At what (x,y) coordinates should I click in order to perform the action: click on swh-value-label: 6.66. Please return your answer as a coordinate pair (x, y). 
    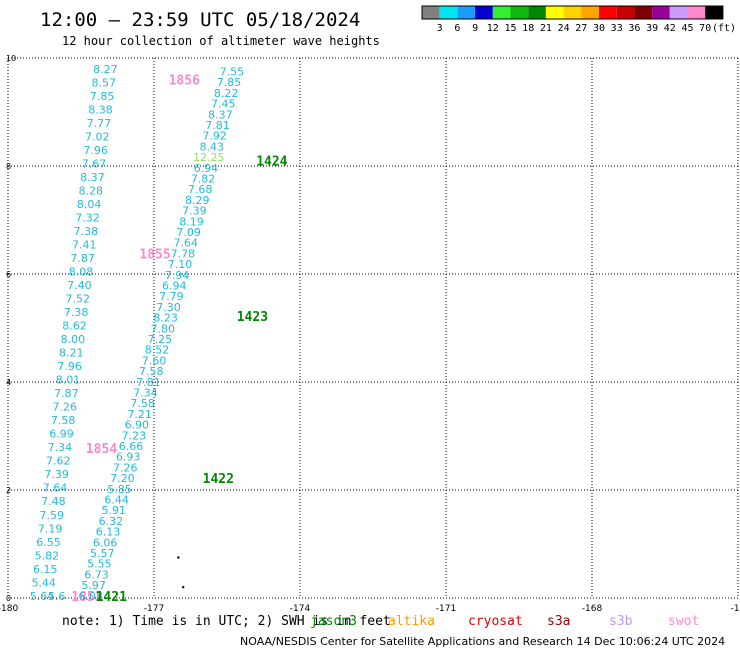
    Looking at the image, I should click on (131, 446).